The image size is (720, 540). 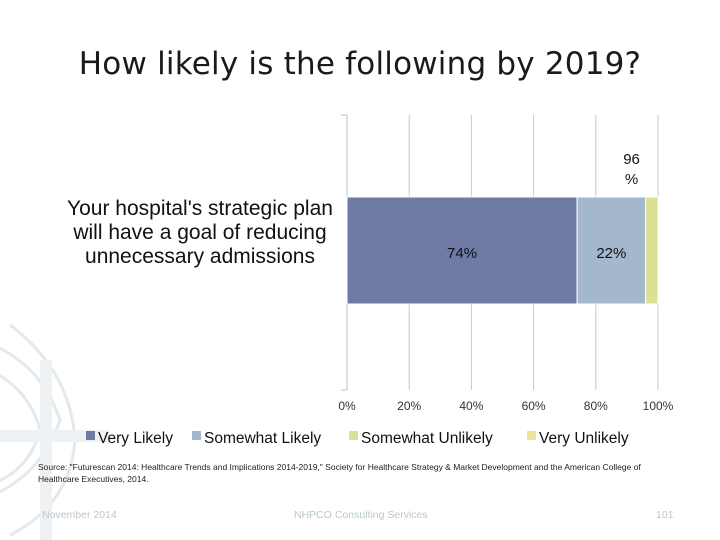 What do you see at coordinates (631, 169) in the screenshot?
I see `total-label: 96%` at bounding box center [631, 169].